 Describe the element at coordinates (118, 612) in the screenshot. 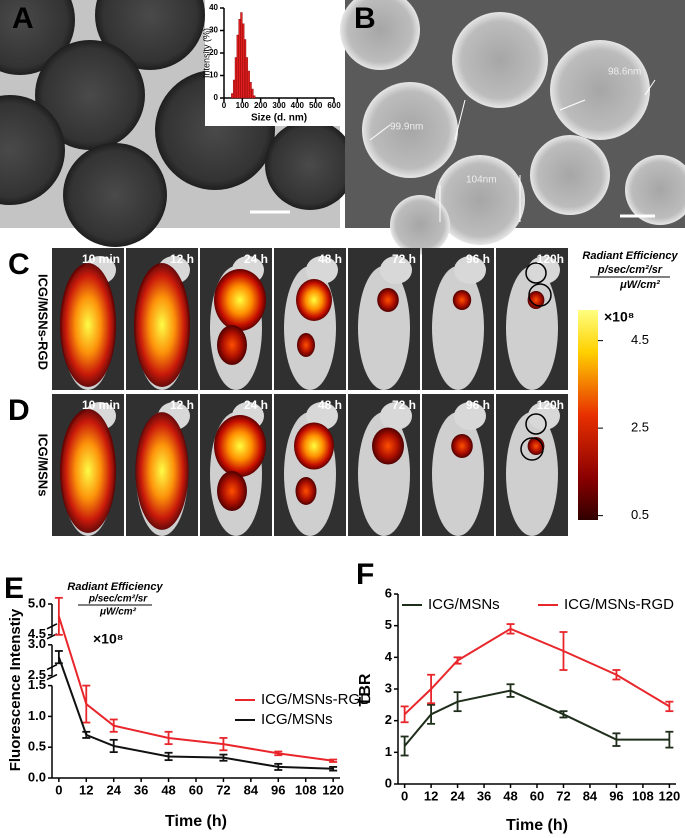

I see `annotation: μW/cm²` at that location.